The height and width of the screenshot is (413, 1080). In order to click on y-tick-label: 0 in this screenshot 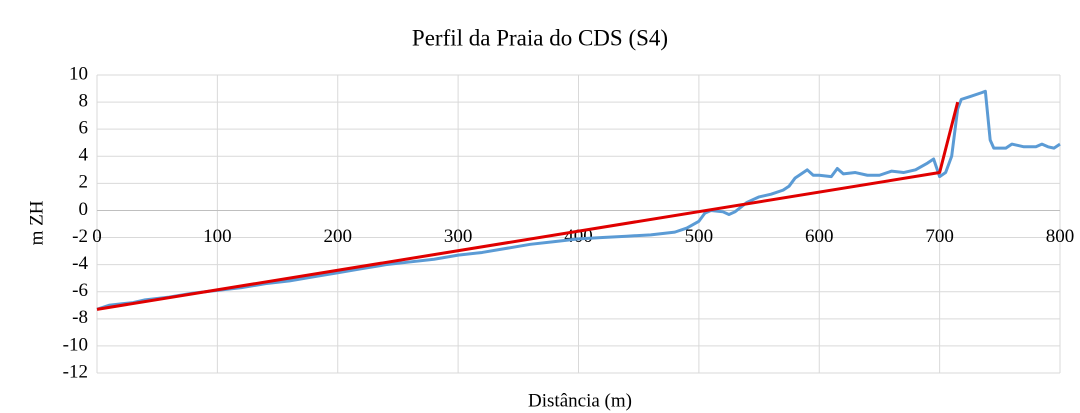, I will do `click(84, 209)`.